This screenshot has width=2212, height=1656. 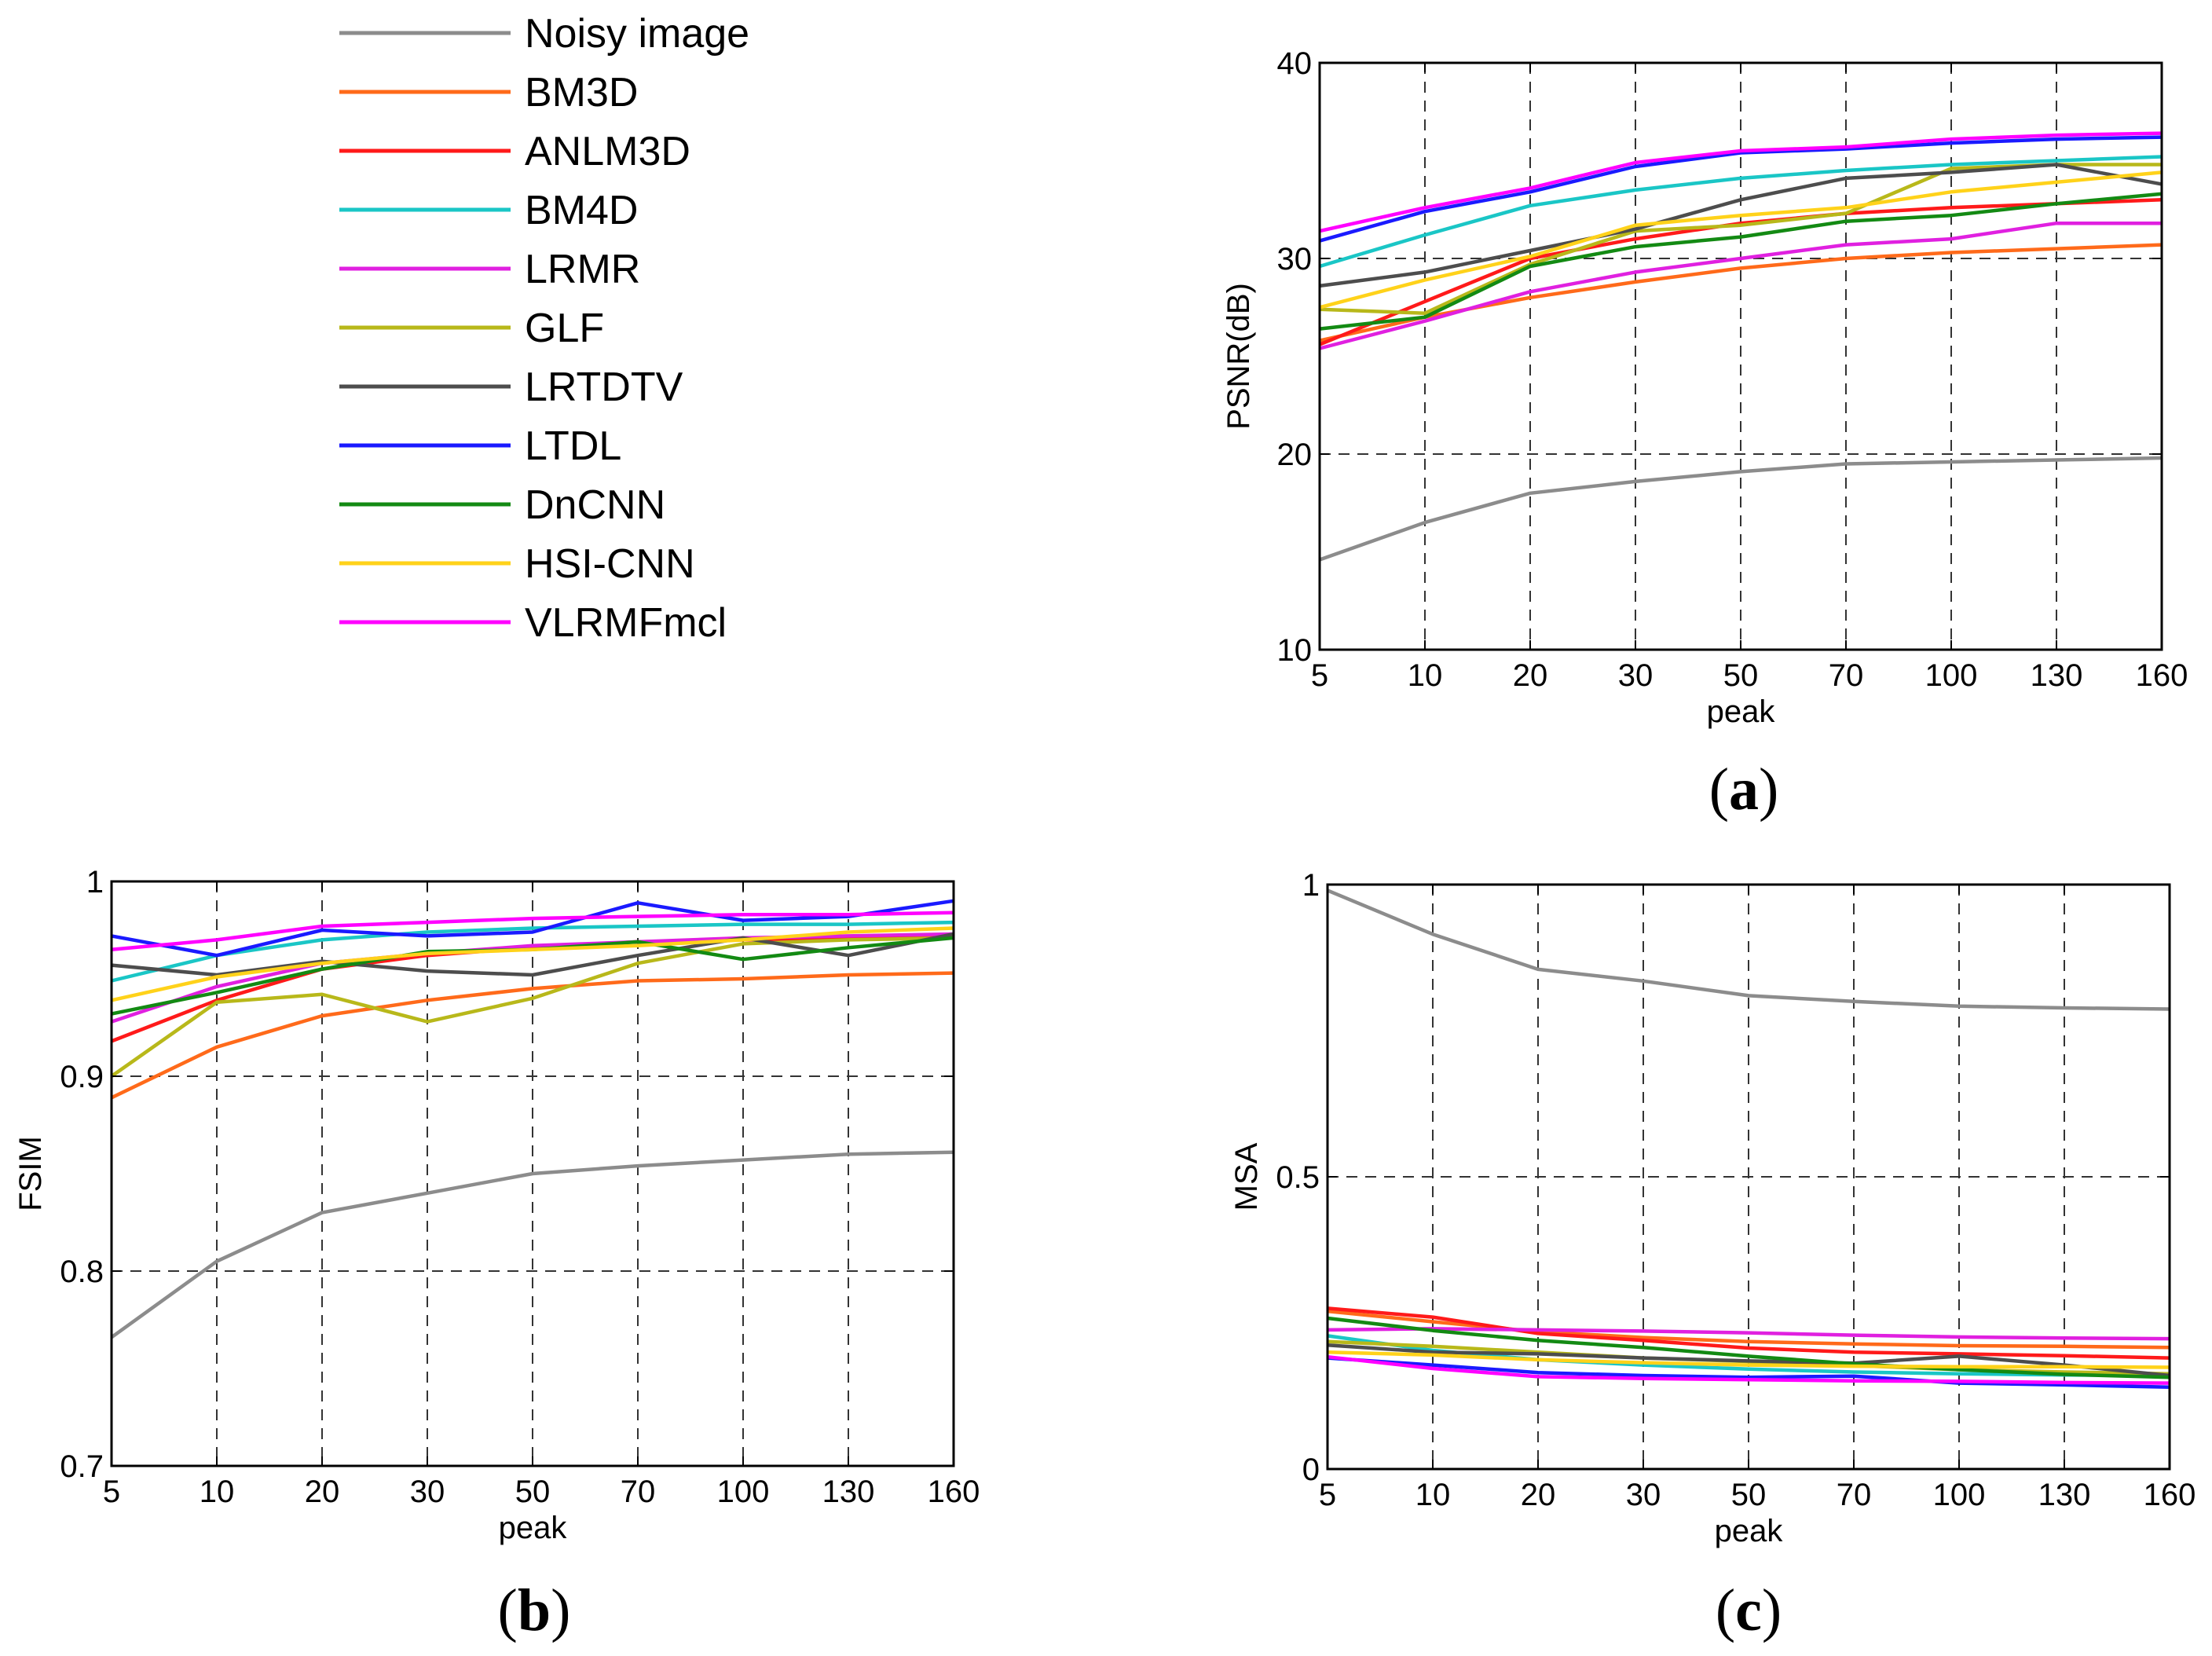 I want to click on y-tick-label: 0.9, so click(x=82, y=1077).